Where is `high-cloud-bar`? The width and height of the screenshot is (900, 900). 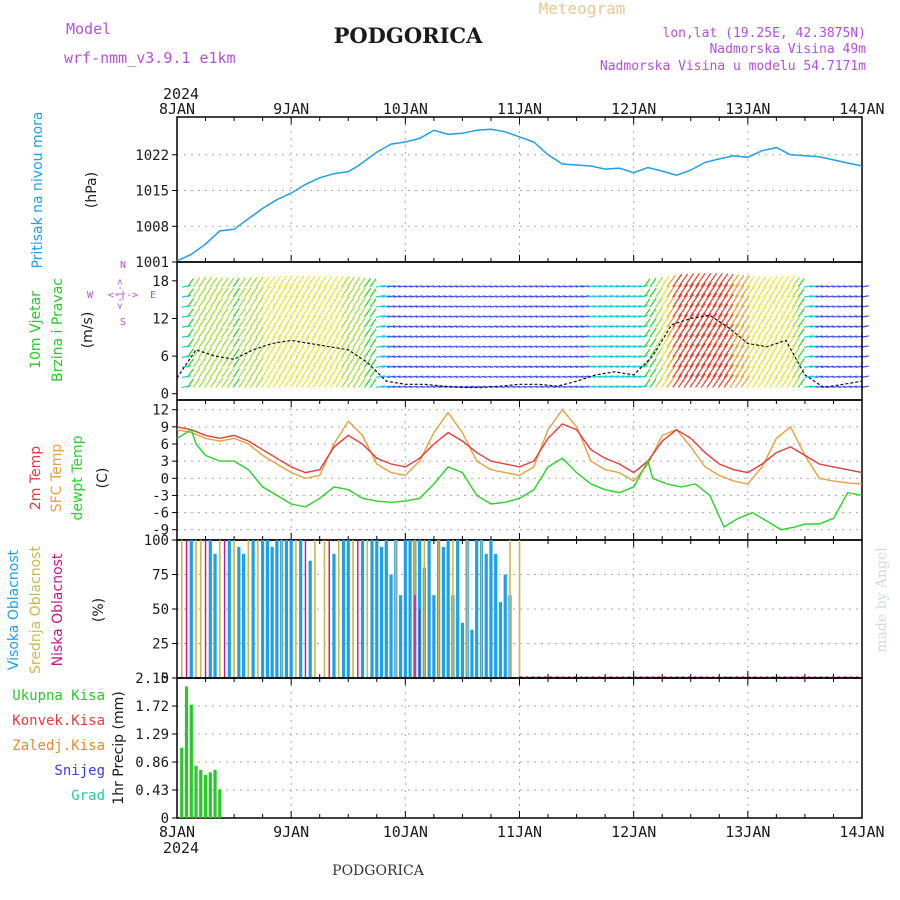 high-cloud-bar is located at coordinates (429, 609).